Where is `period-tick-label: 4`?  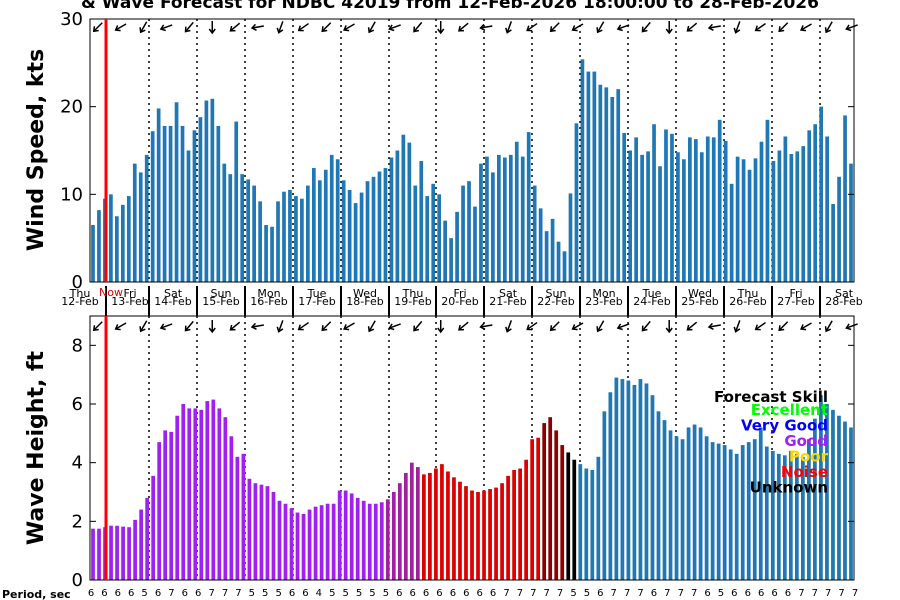
period-tick-label: 4 is located at coordinates (319, 593).